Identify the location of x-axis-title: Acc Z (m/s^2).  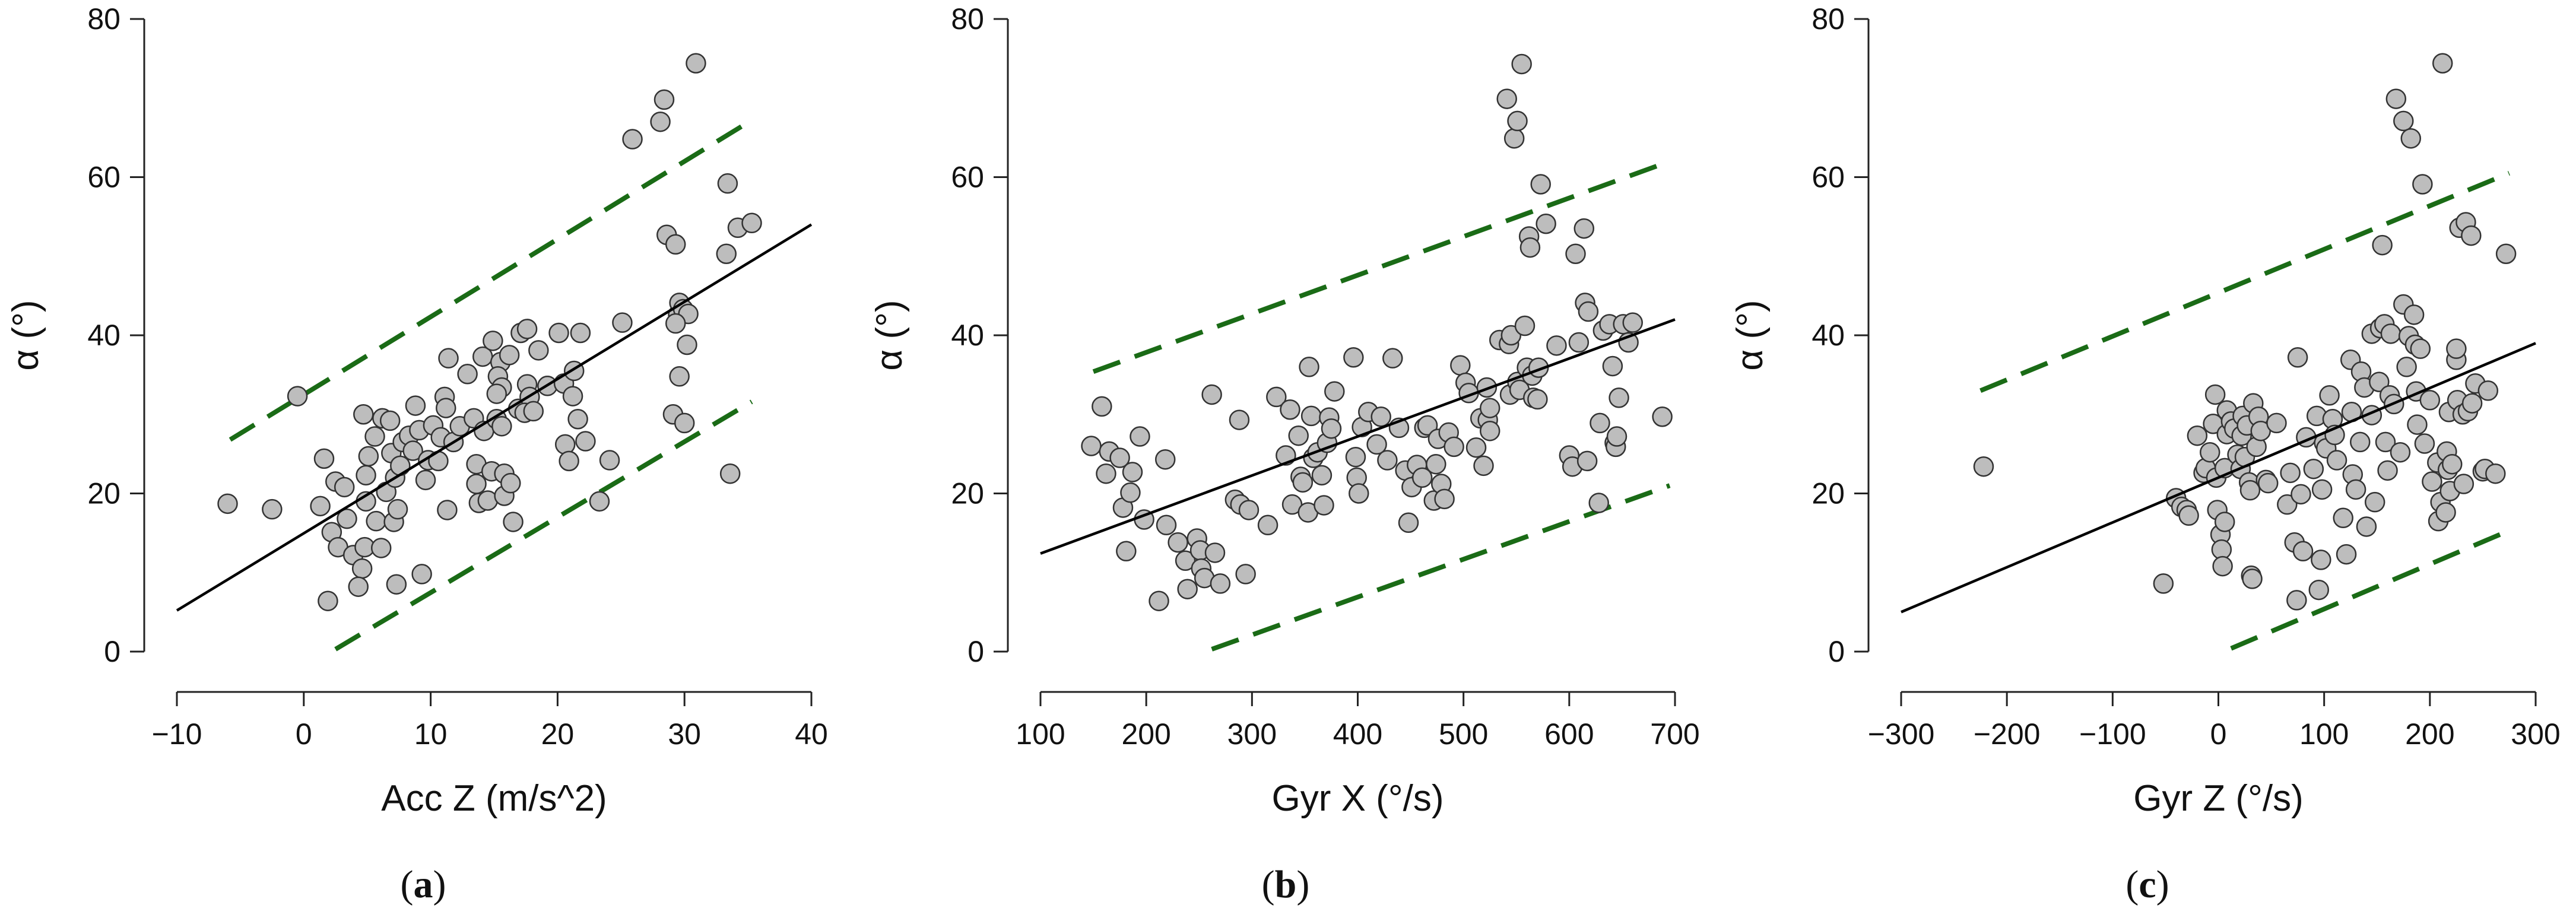
(494, 798).